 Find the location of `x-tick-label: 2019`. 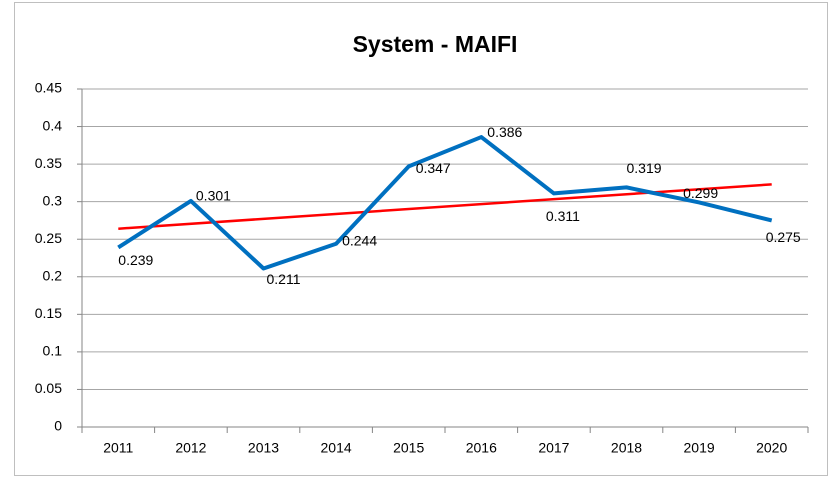

x-tick-label: 2019 is located at coordinates (699, 448).